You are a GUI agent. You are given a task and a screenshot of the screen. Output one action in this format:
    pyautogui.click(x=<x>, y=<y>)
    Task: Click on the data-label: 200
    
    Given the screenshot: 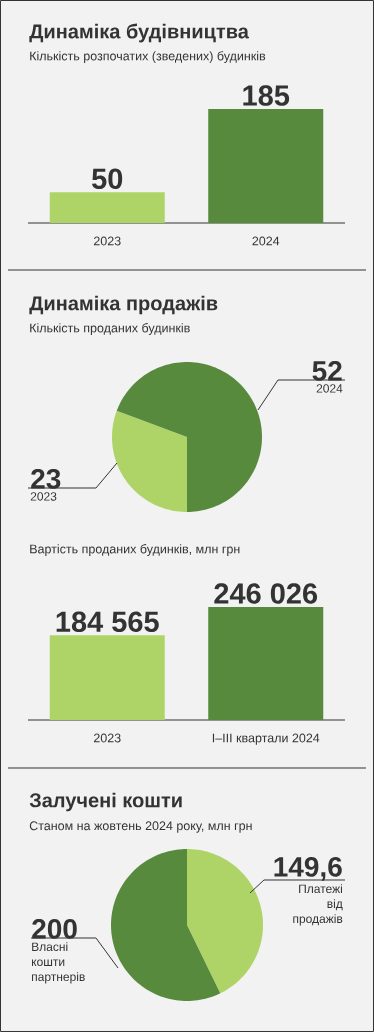 What is the action you would take?
    pyautogui.click(x=54, y=928)
    